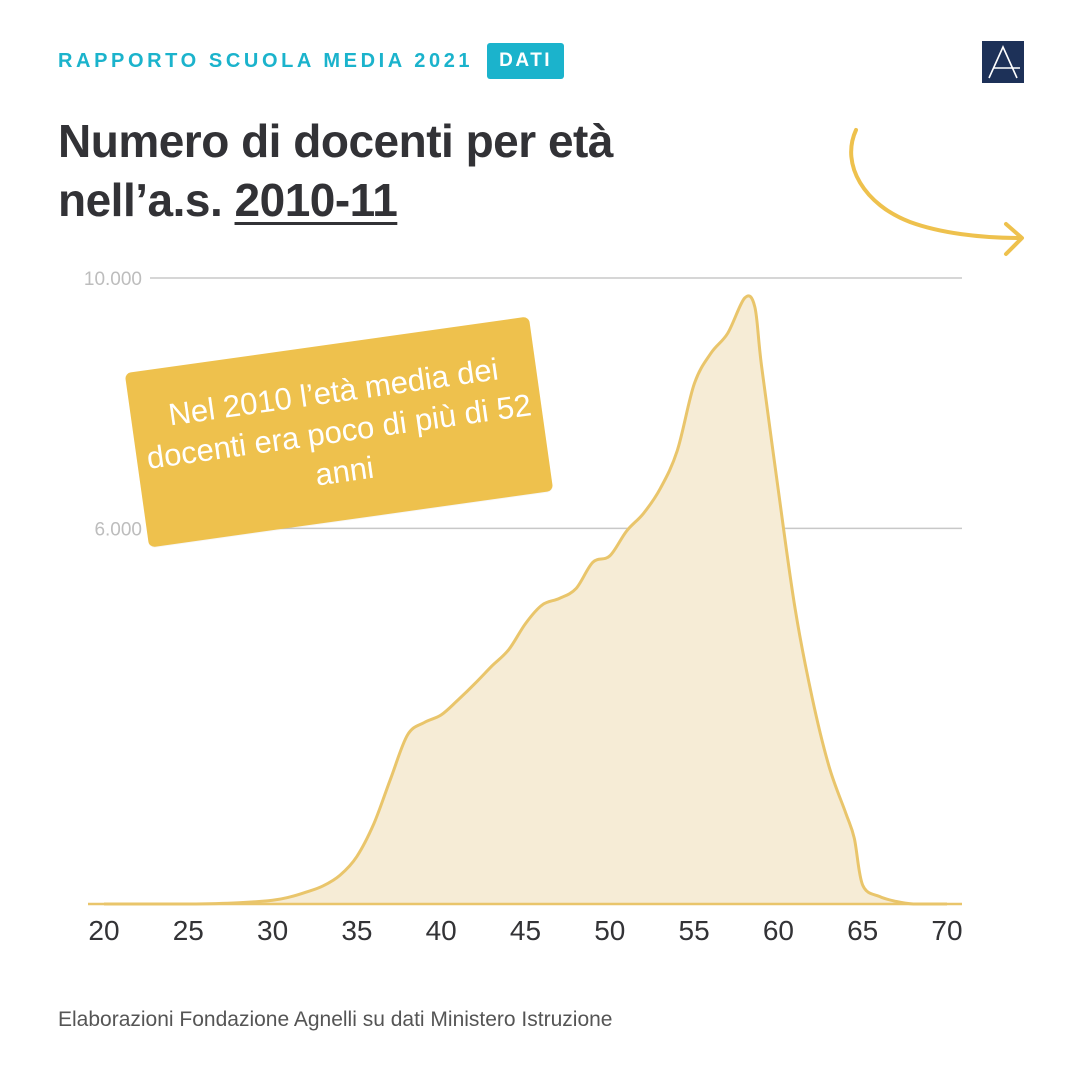 This screenshot has width=1080, height=1080. Describe the element at coordinates (316, 200) in the screenshot. I see `chart-title-year: 2010-11` at that location.